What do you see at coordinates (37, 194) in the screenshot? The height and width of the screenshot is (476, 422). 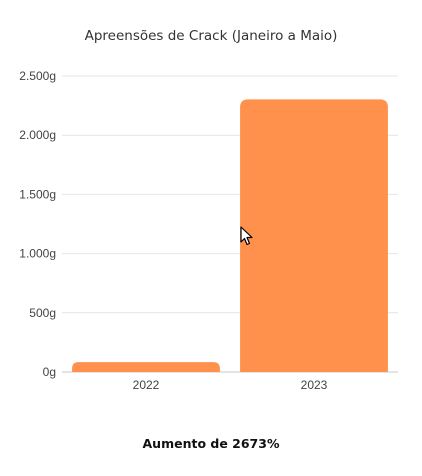 I see `y-tick-label: 1.500g` at bounding box center [37, 194].